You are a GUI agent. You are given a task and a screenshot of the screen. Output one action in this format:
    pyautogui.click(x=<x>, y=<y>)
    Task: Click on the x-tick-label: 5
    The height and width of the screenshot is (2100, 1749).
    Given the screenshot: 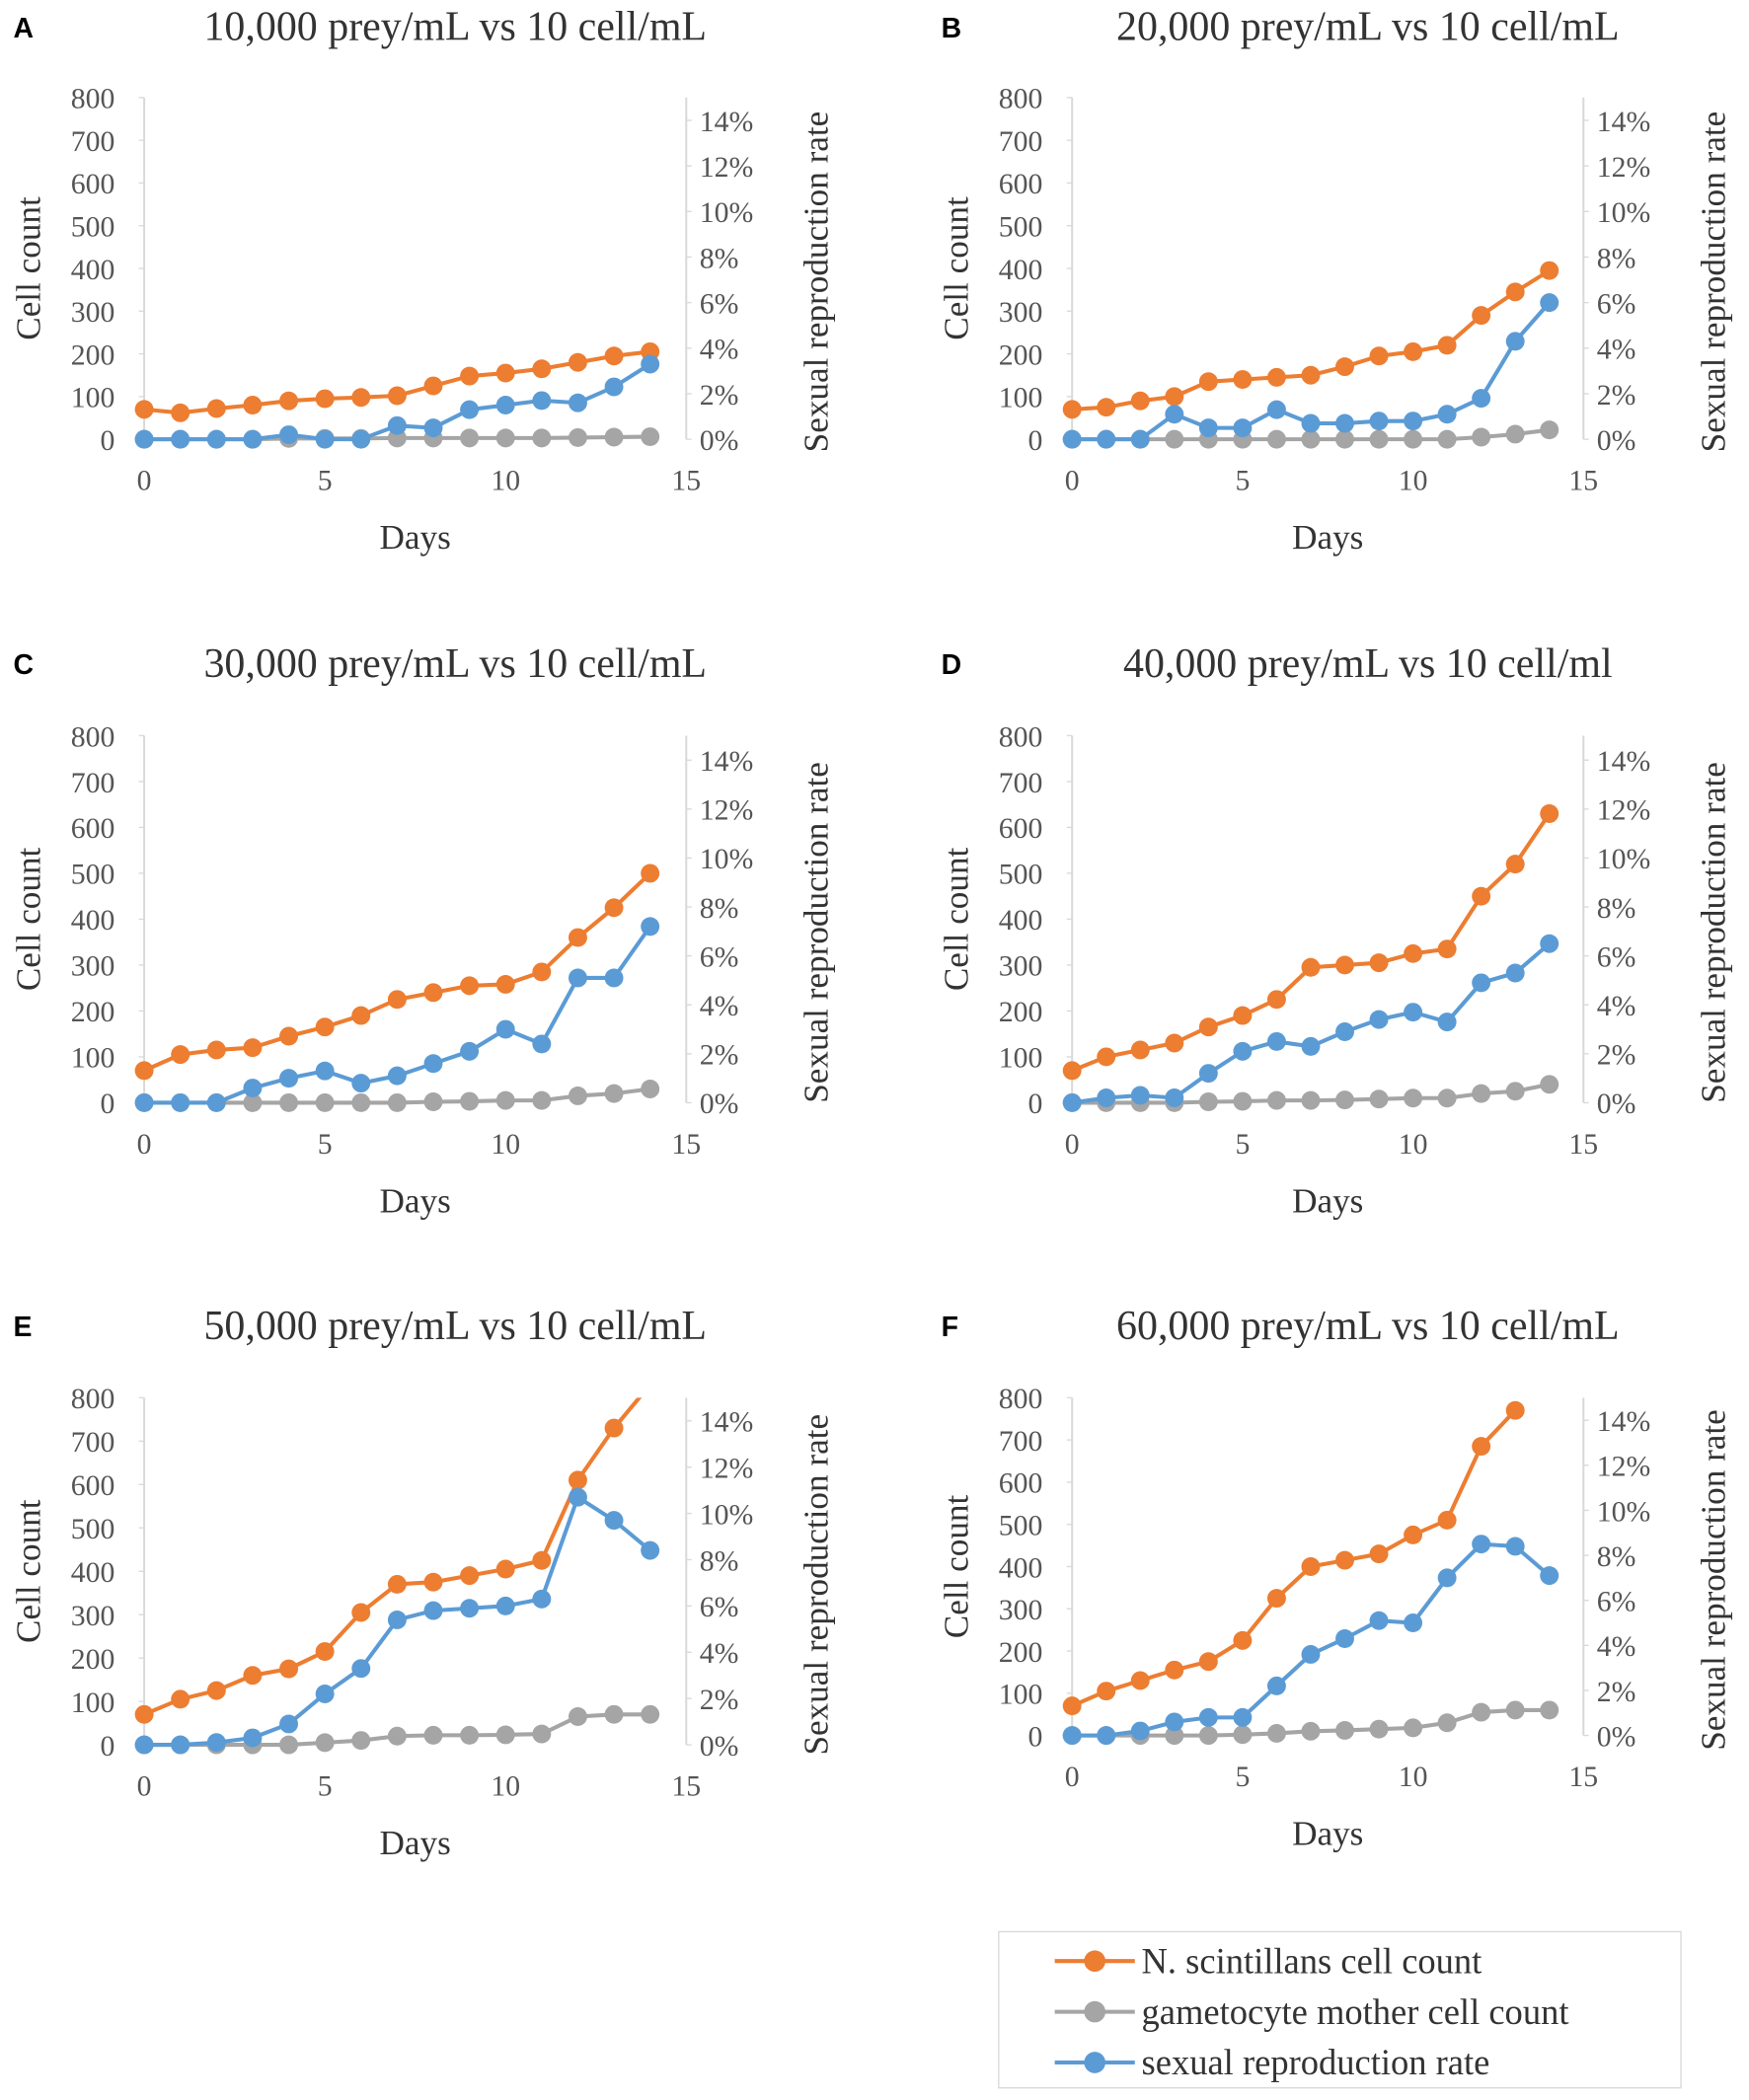 What is the action you would take?
    pyautogui.click(x=1242, y=1144)
    